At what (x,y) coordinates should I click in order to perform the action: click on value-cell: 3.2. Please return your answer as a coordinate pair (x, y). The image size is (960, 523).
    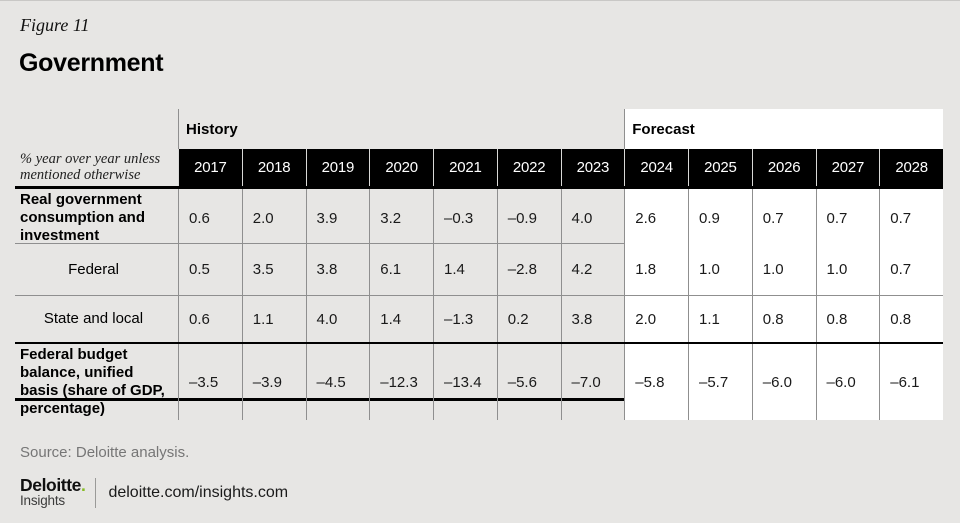
    Looking at the image, I should click on (401, 218).